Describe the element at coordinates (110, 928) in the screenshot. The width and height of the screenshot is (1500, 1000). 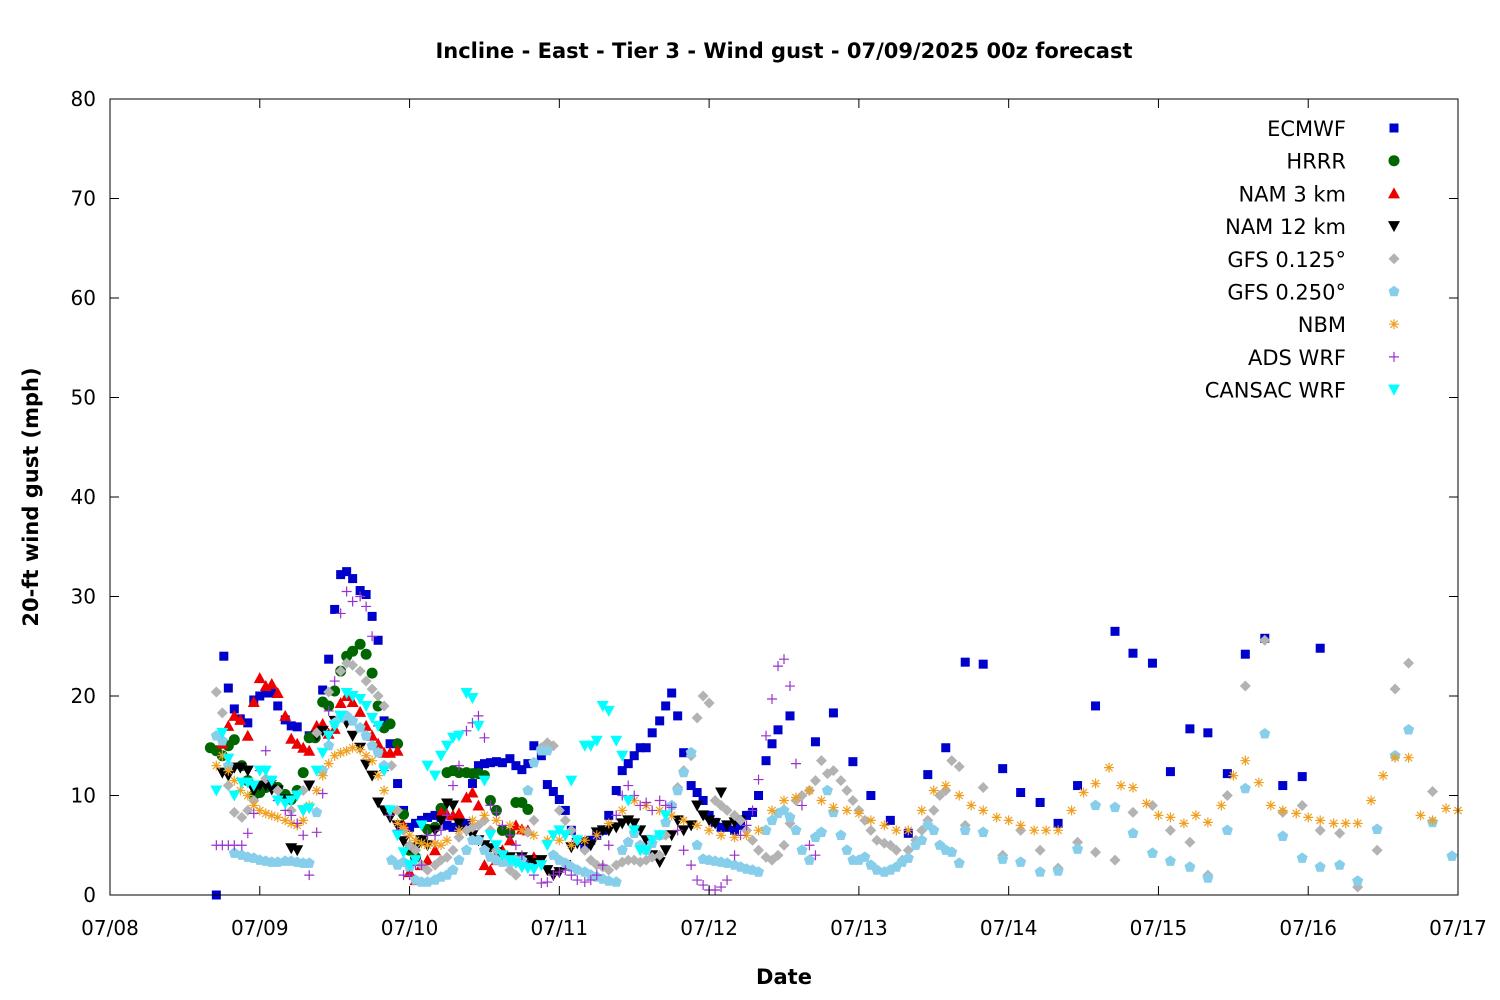
I see `x-tick-label: 07/08` at that location.